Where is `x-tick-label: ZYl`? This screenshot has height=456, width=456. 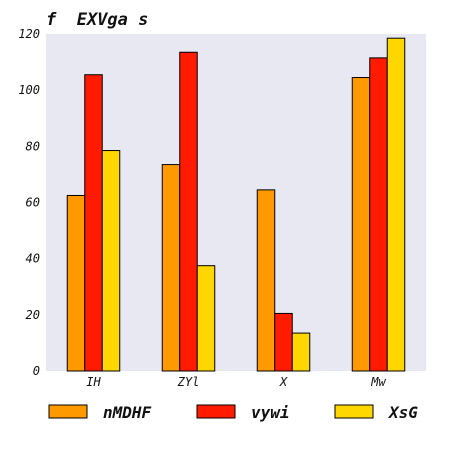 x-tick-label: ZYl is located at coordinates (188, 382).